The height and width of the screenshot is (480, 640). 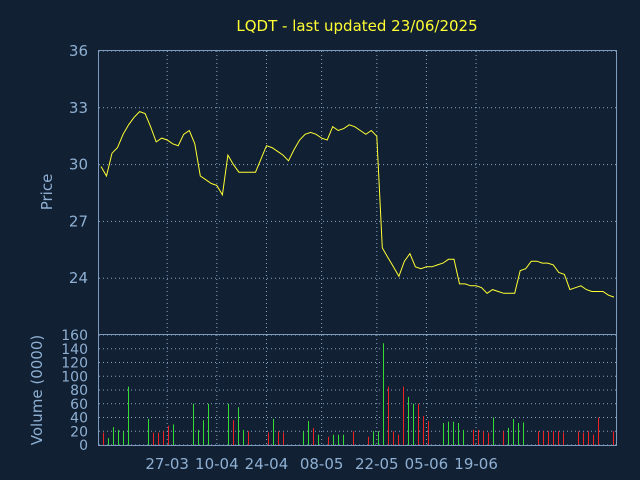 I want to click on x-tick-label: 05-06, so click(x=427, y=464).